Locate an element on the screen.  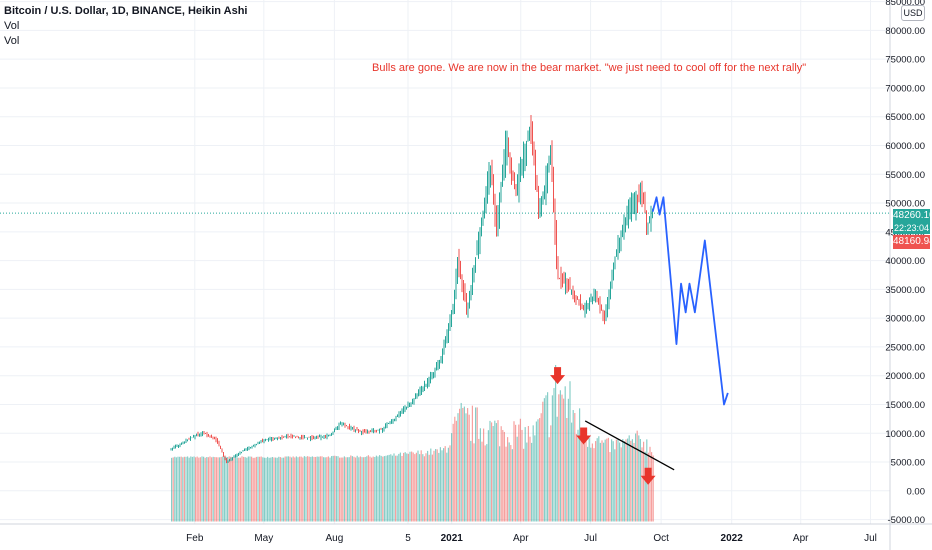
currency-button: USD is located at coordinates (913, 13).